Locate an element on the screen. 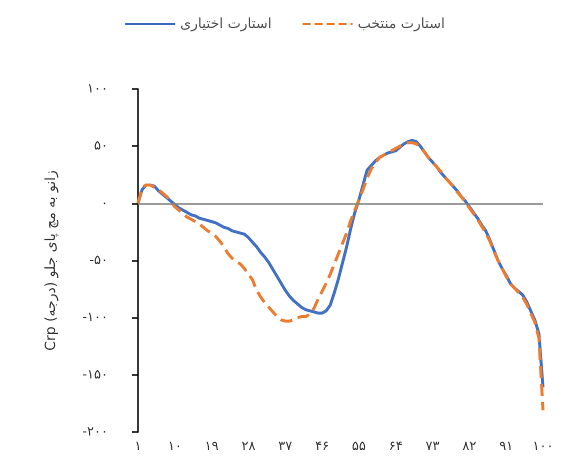 The height and width of the screenshot is (472, 569). y-tick-label: -۱۵۰ is located at coordinates (95, 374).